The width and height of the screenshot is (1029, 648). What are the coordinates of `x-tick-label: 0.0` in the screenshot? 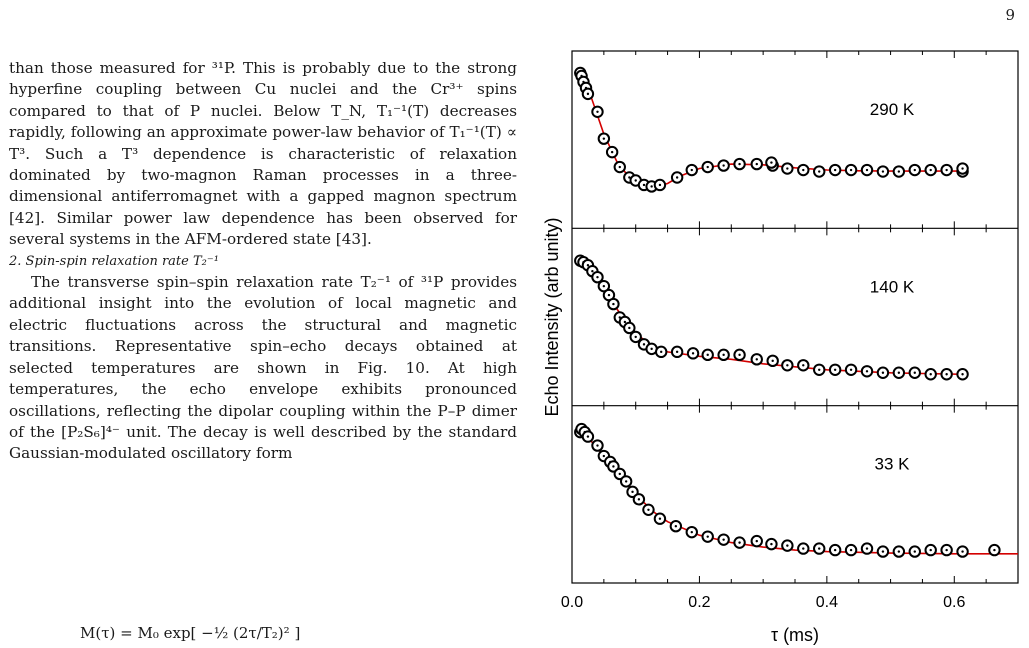 It's located at (572, 602).